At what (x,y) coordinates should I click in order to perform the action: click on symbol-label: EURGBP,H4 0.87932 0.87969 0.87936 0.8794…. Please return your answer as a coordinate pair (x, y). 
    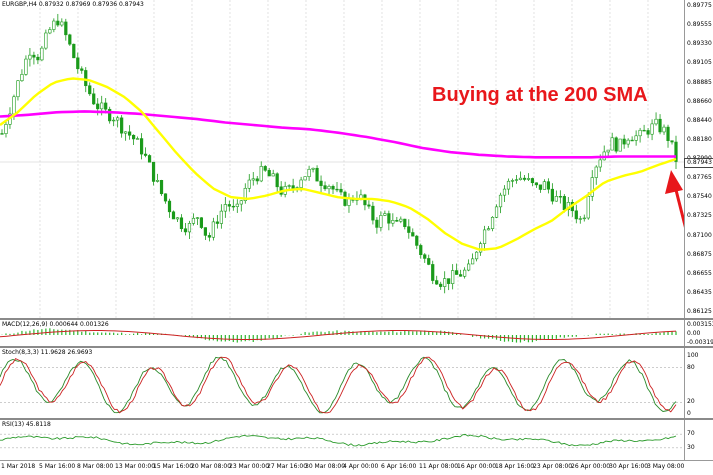
    Looking at the image, I should click on (73, 4).